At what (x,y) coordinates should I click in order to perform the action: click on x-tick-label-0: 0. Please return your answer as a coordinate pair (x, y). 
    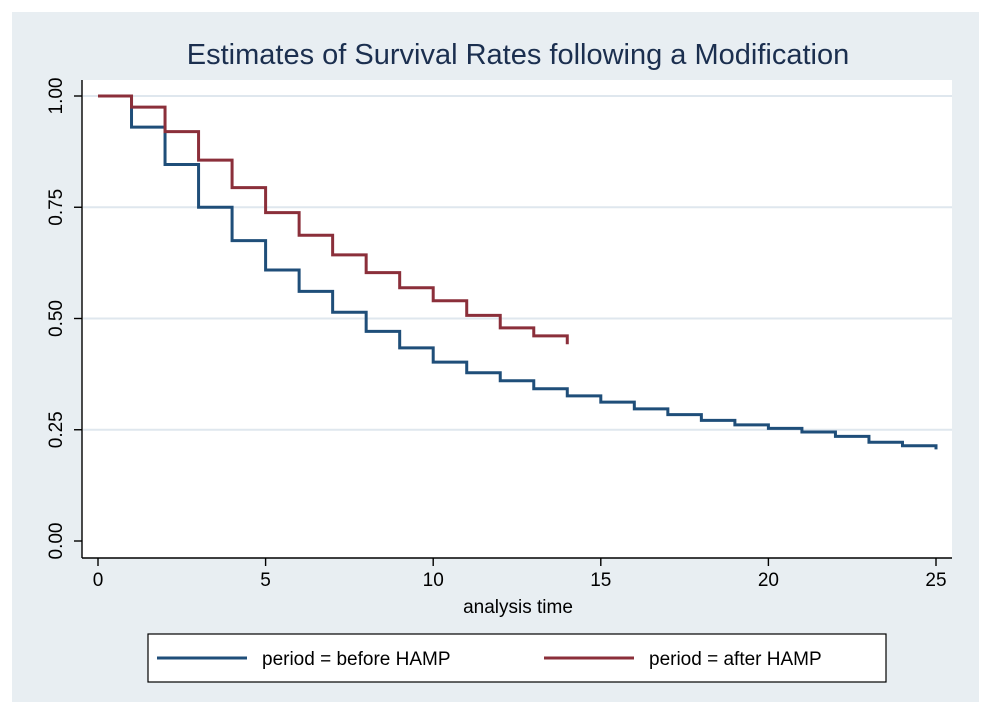
    Looking at the image, I should click on (98, 580).